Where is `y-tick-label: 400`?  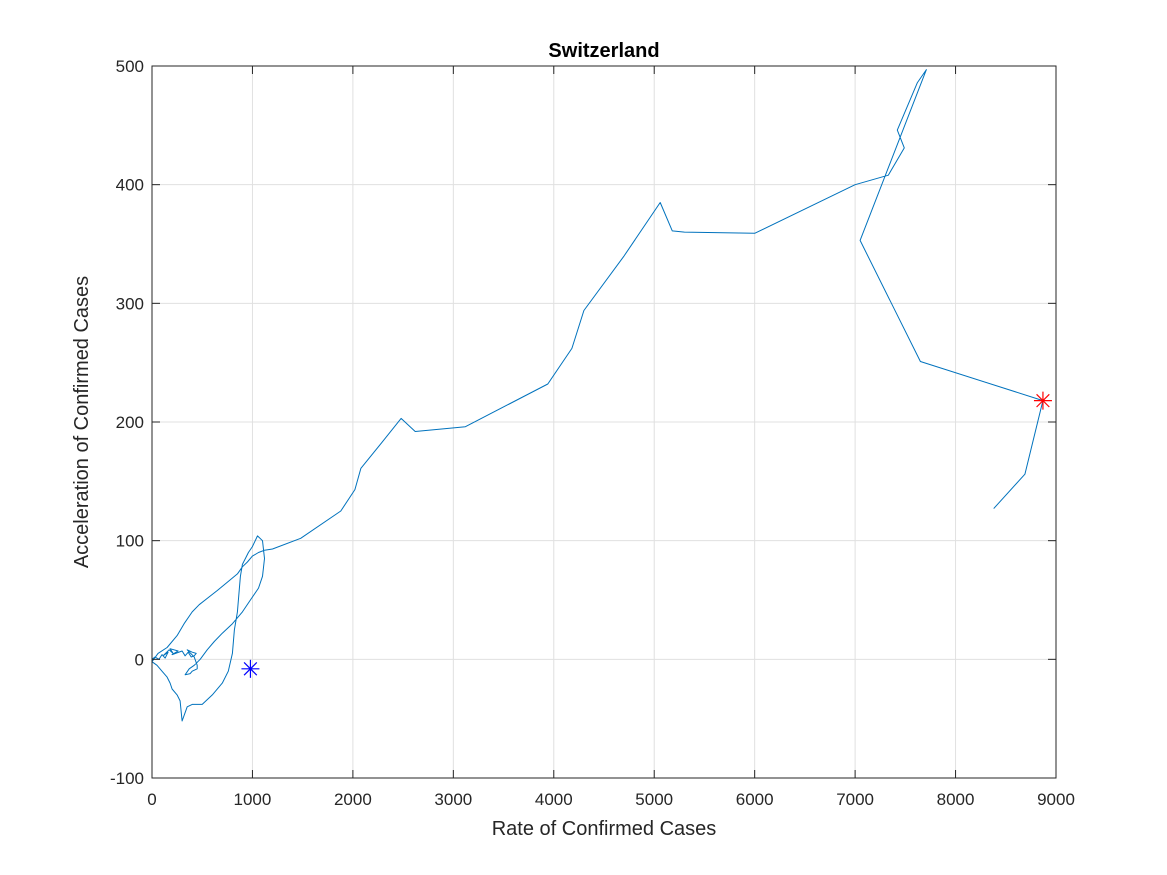 y-tick-label: 400 is located at coordinates (130, 185).